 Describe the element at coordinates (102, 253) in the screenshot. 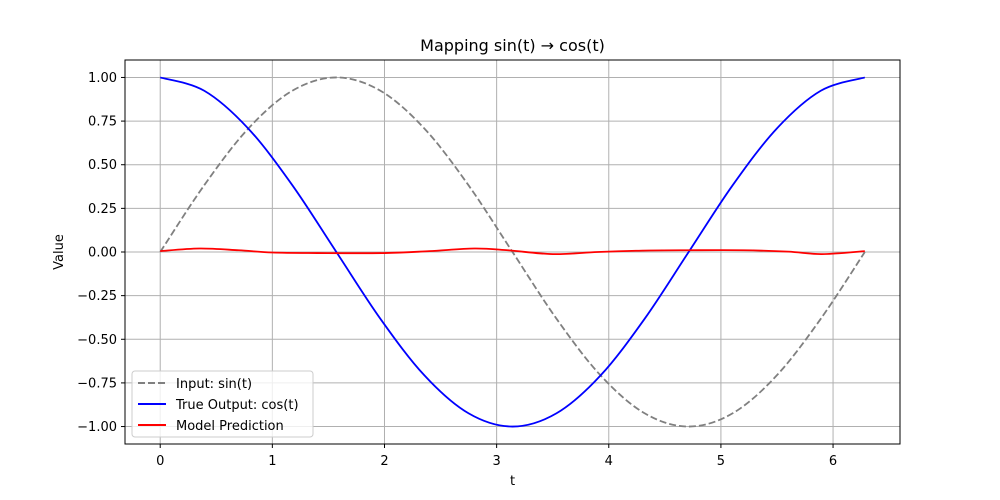

I see `y-tick-label: 0.00` at that location.